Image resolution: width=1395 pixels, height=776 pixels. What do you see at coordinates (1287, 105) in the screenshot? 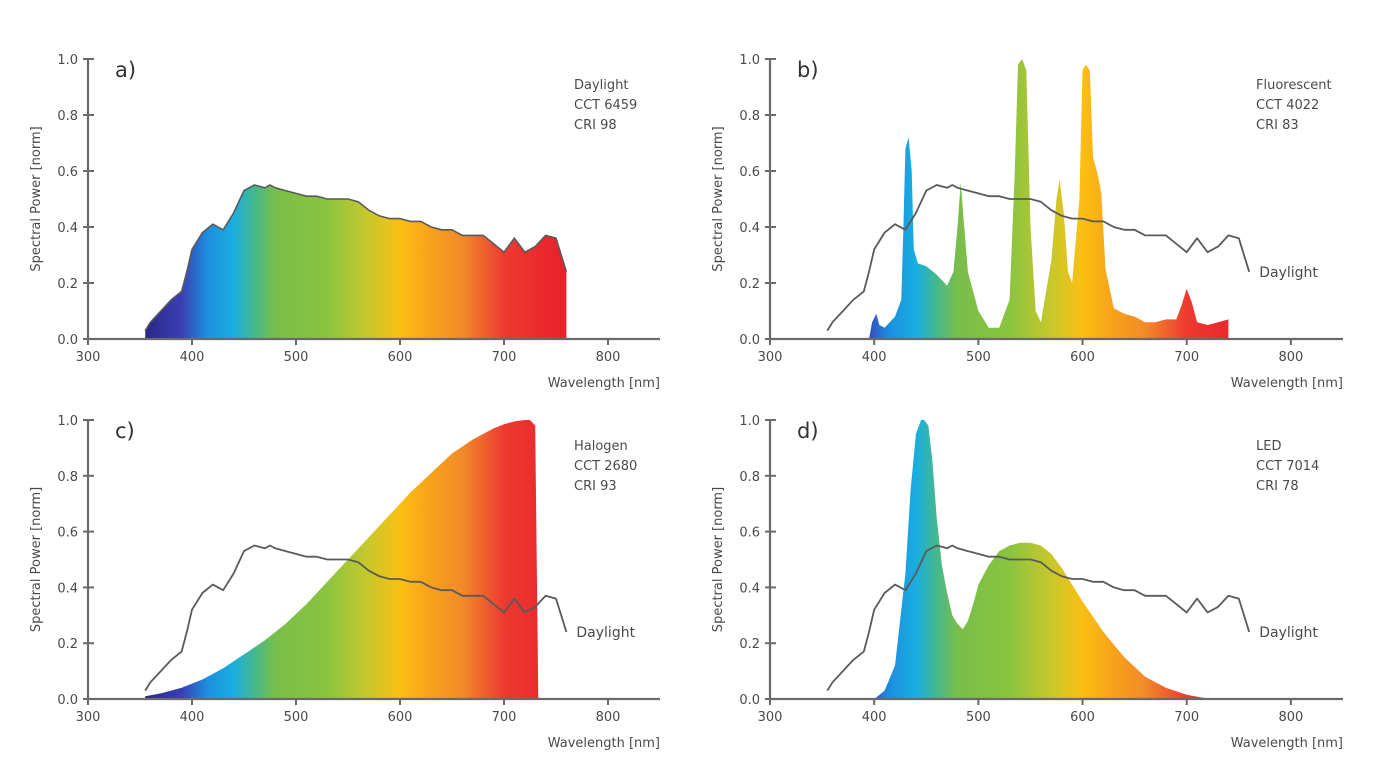
I see `light-source-annotation: CCT 4022` at bounding box center [1287, 105].